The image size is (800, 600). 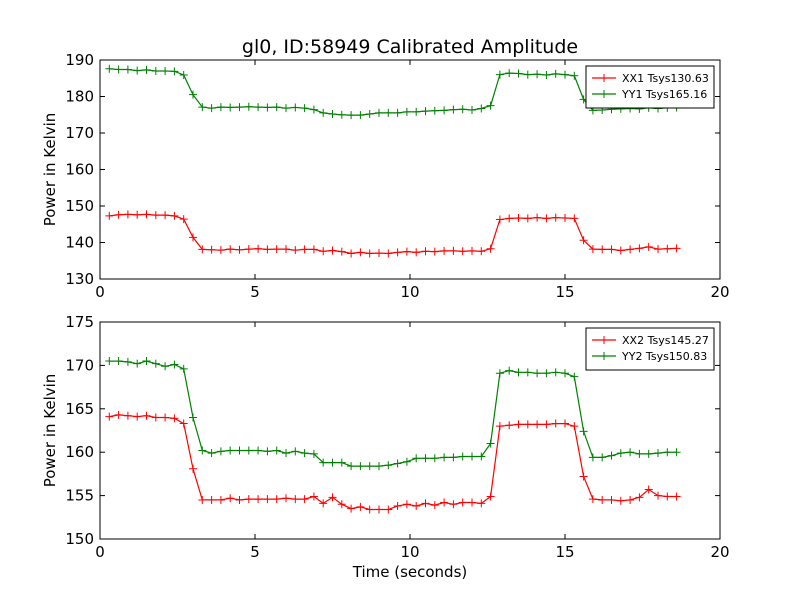 What do you see at coordinates (50, 170) in the screenshot?
I see `y-axis-label: Power in Kelvin` at bounding box center [50, 170].